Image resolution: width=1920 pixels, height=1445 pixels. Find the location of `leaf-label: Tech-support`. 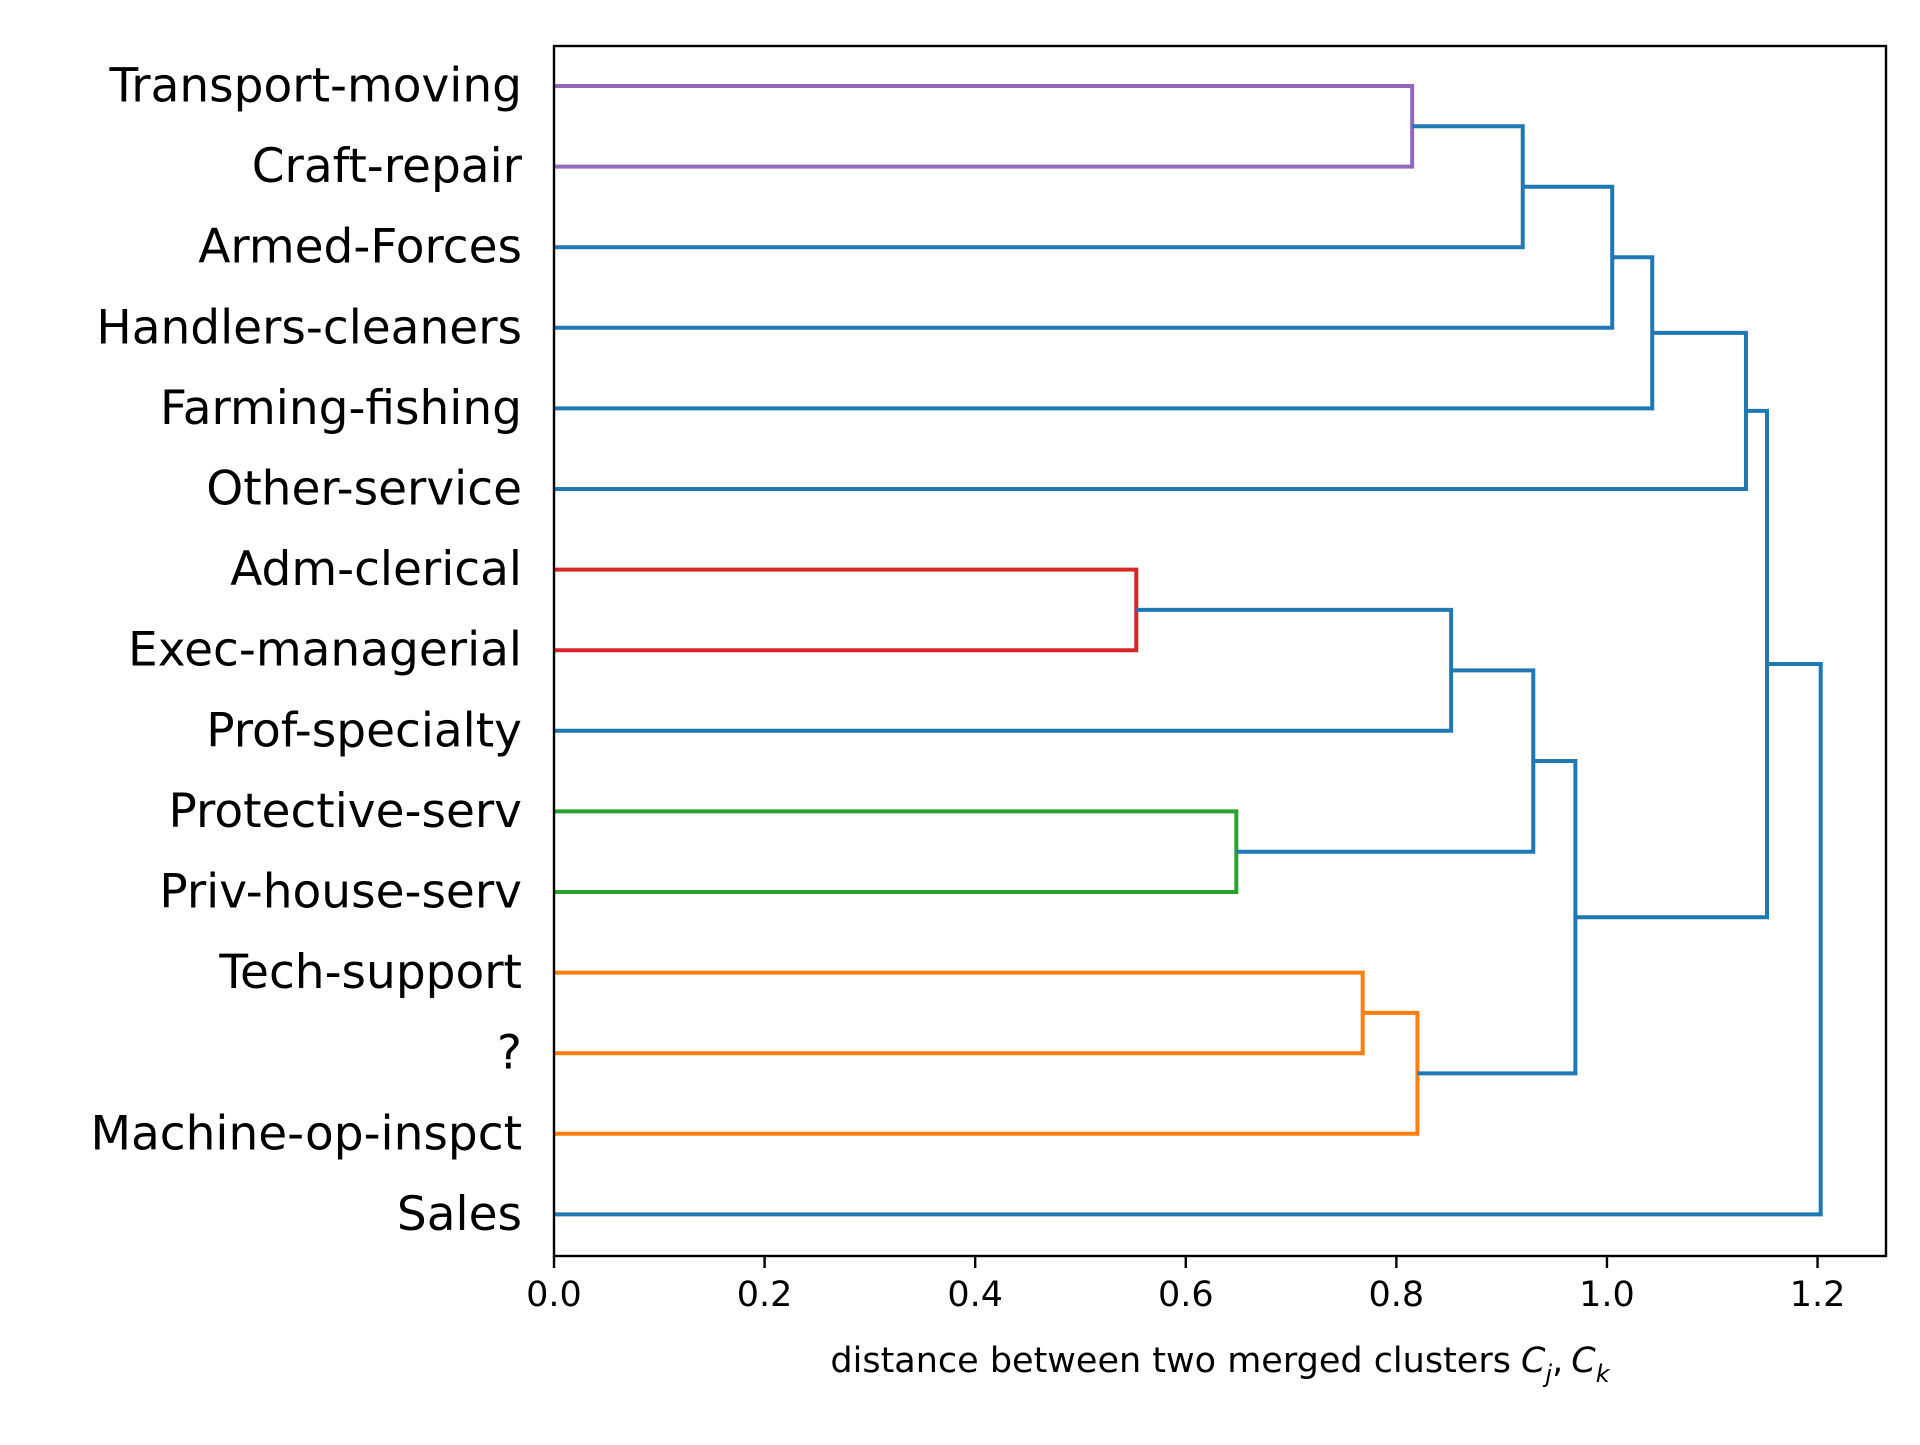

leaf-label: Tech-support is located at coordinates (370, 972).